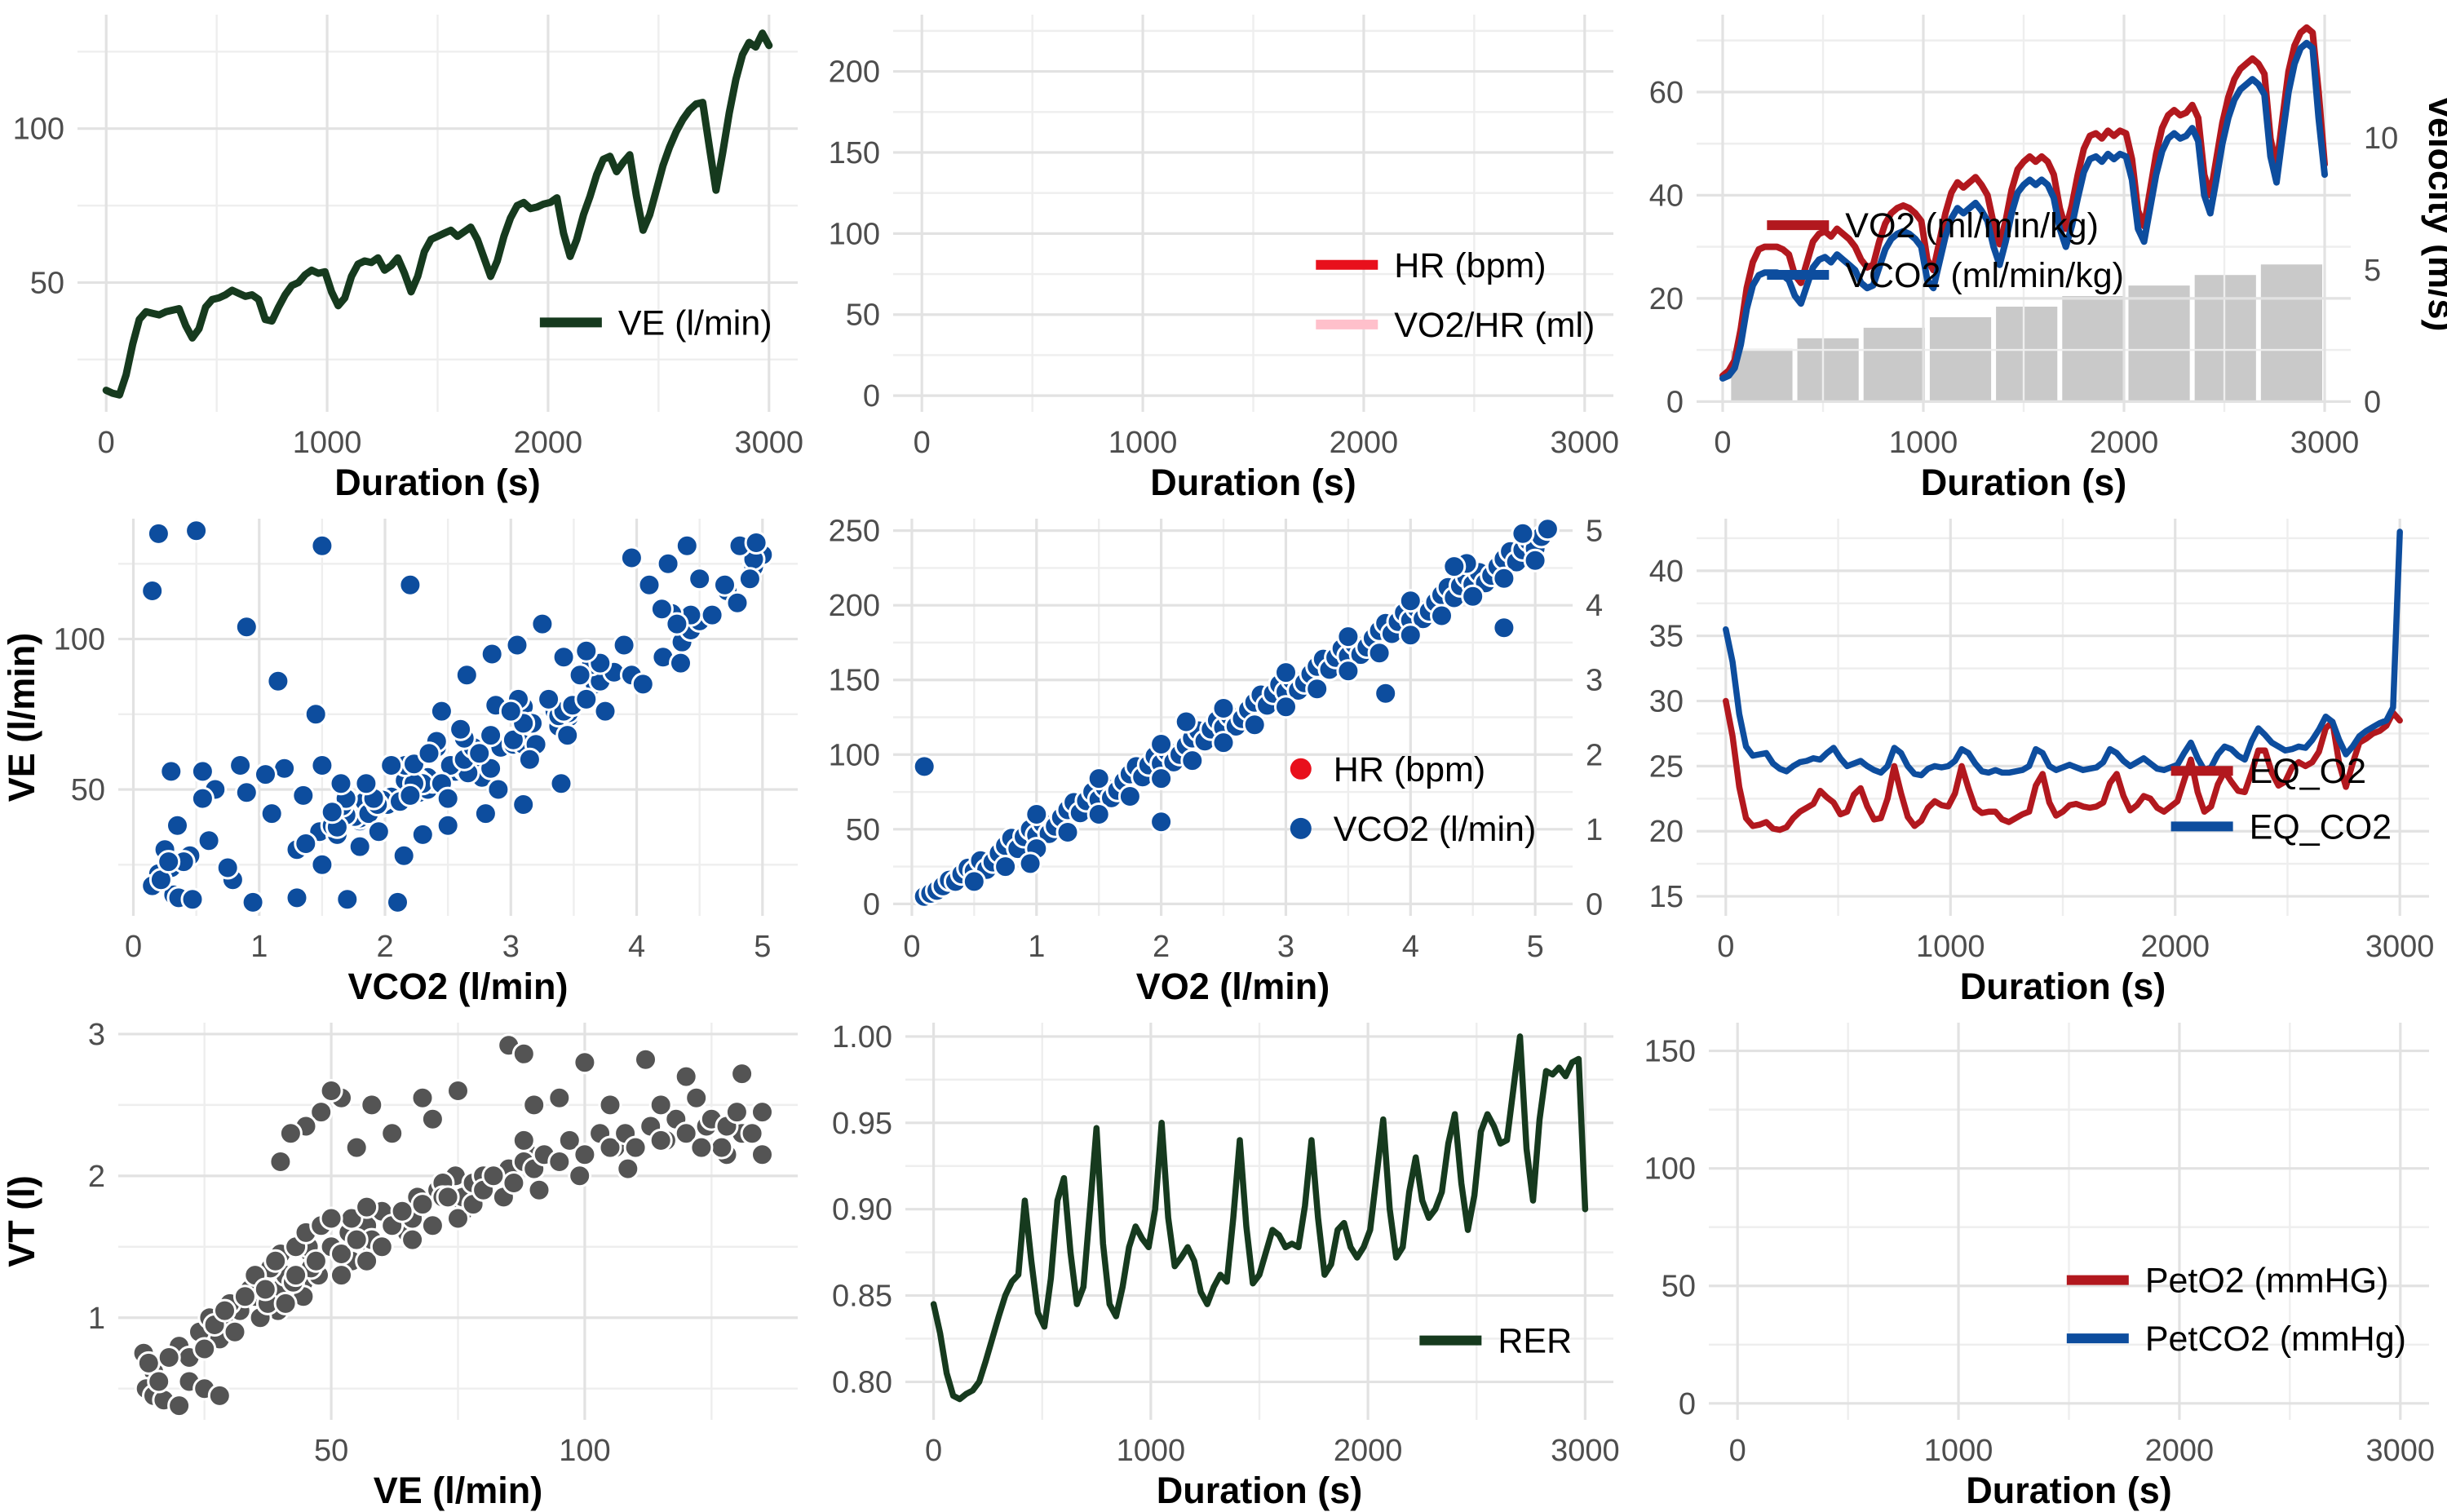  Describe the element at coordinates (862, 1124) in the screenshot. I see `y-axis-tick-label: 0.95` at that location.